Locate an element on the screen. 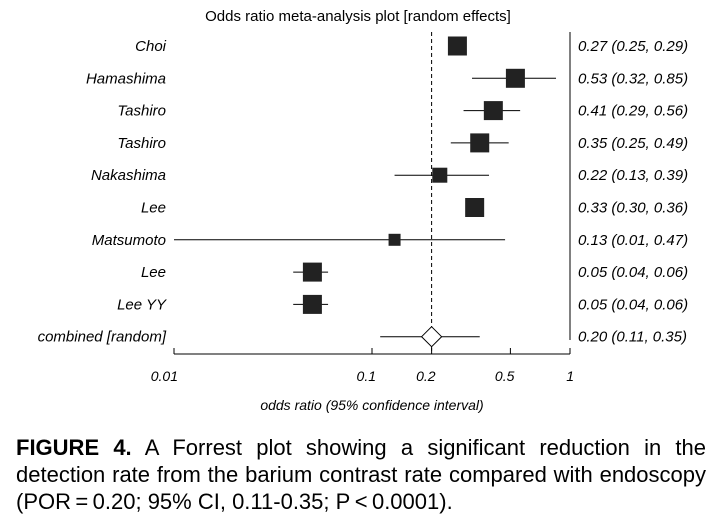 The width and height of the screenshot is (717, 525). study-label: Hamashima is located at coordinates (126, 78).